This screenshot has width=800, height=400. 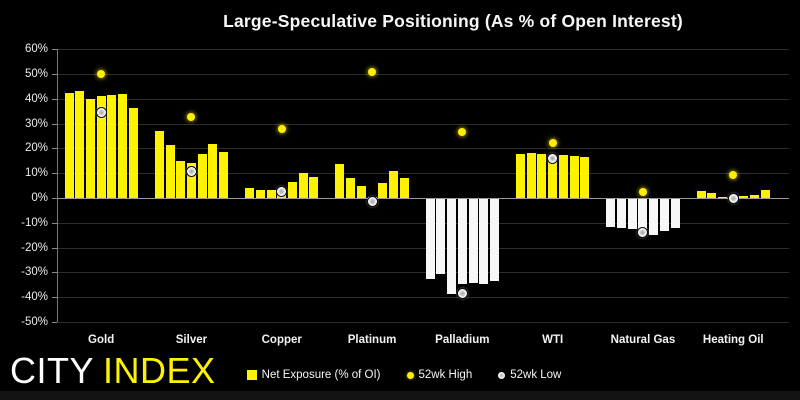 I want to click on legend-label-net-exposure: Net Exposure (% of OI), so click(x=321, y=375).